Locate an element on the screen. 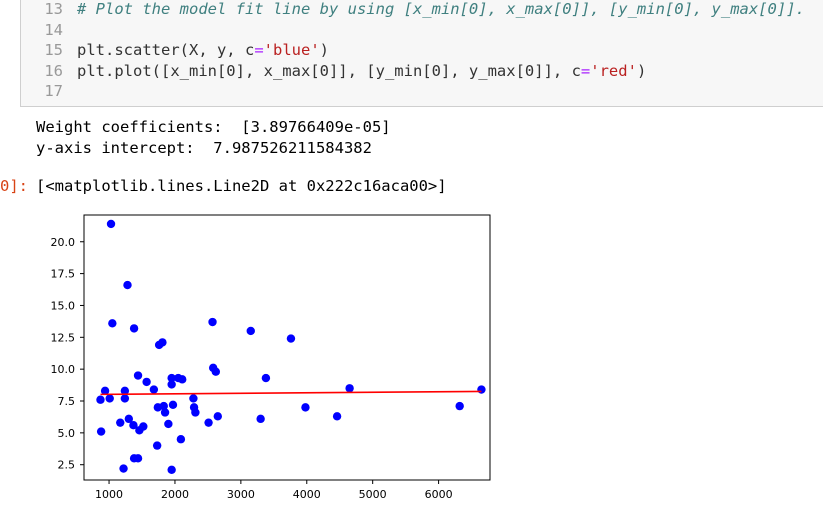  fit-line-group is located at coordinates (291, 393).